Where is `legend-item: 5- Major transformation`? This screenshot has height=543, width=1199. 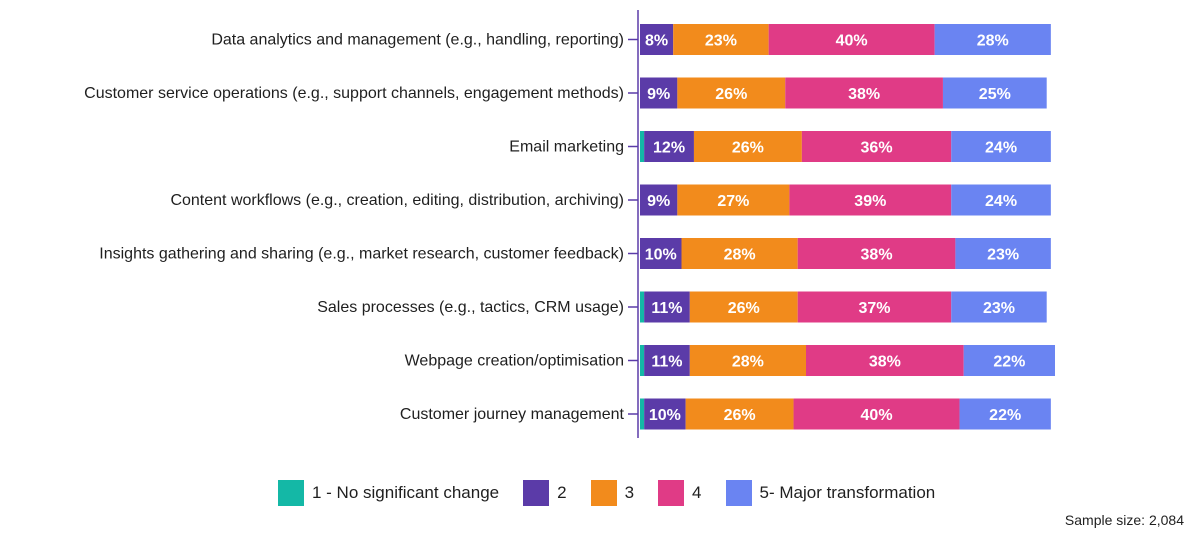 legend-item: 5- Major transformation is located at coordinates (830, 493).